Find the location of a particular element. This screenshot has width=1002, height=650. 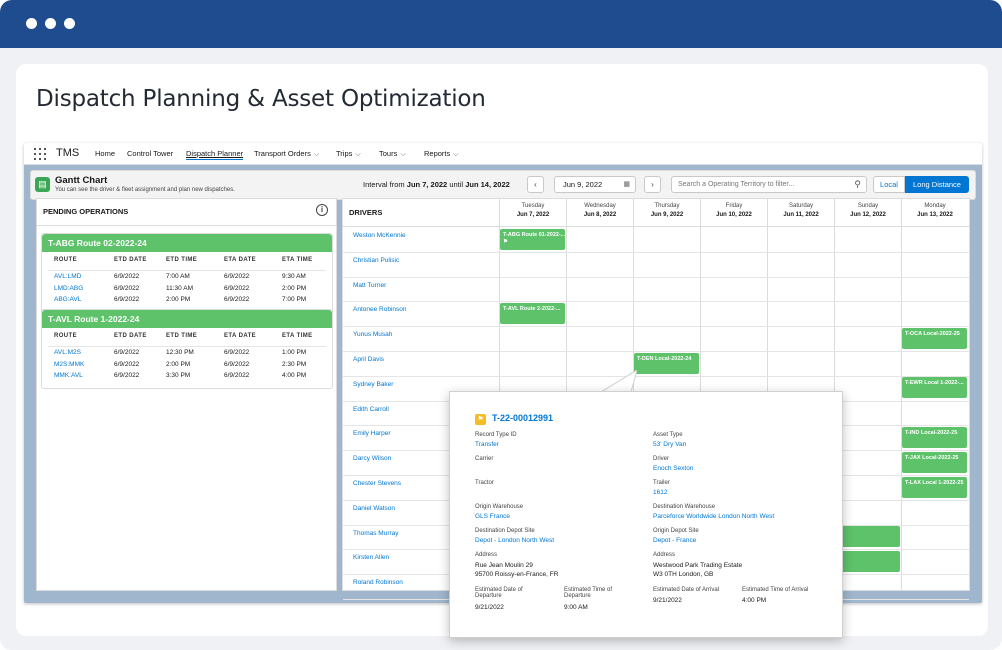

nav-item-tours: Tours ⌵ is located at coordinates (392, 154).